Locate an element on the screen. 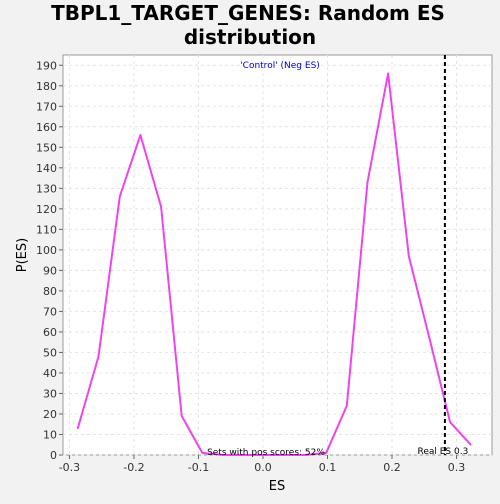 Image resolution: width=500 pixels, height=504 pixels. y-tick-label: 20 is located at coordinates (50, 414).